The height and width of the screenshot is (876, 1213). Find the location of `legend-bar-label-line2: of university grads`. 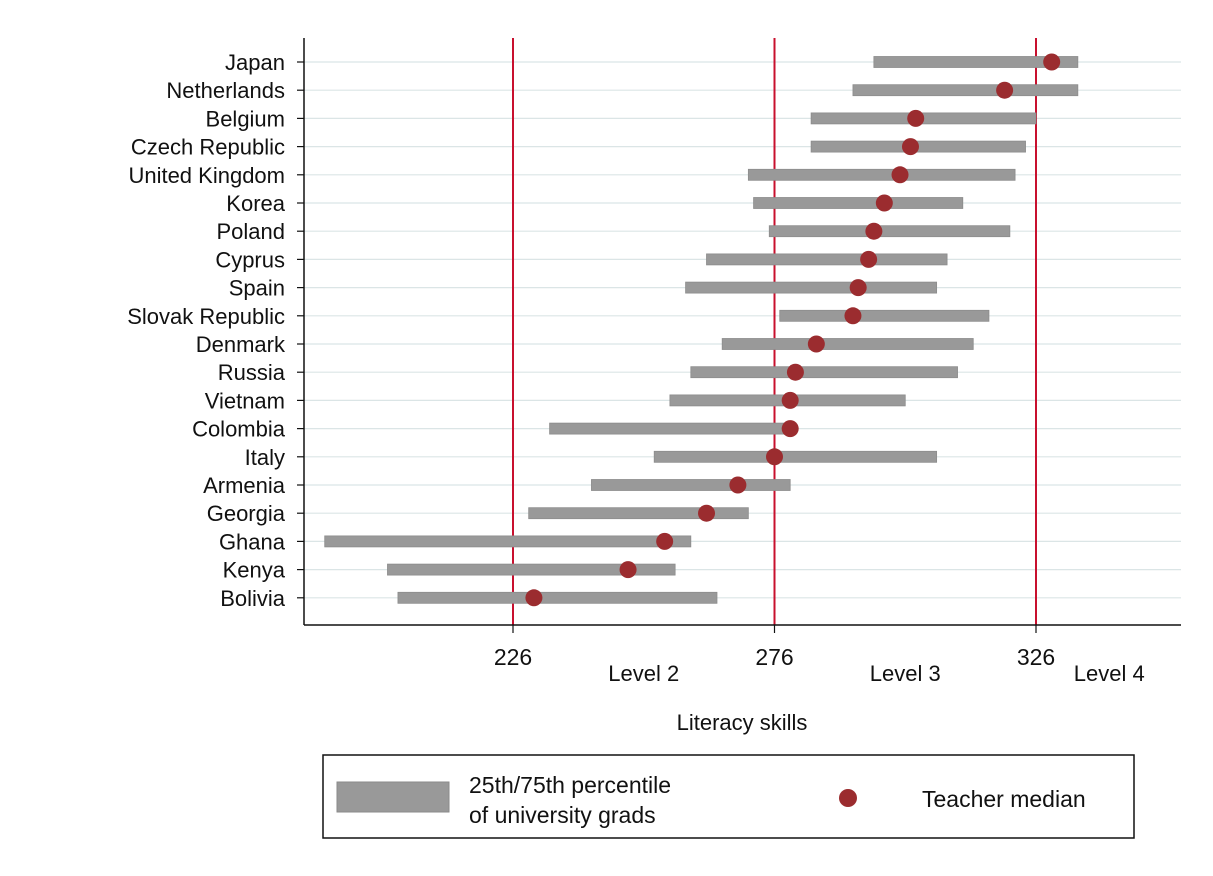

legend-bar-label-line2: of university grads is located at coordinates (562, 815).